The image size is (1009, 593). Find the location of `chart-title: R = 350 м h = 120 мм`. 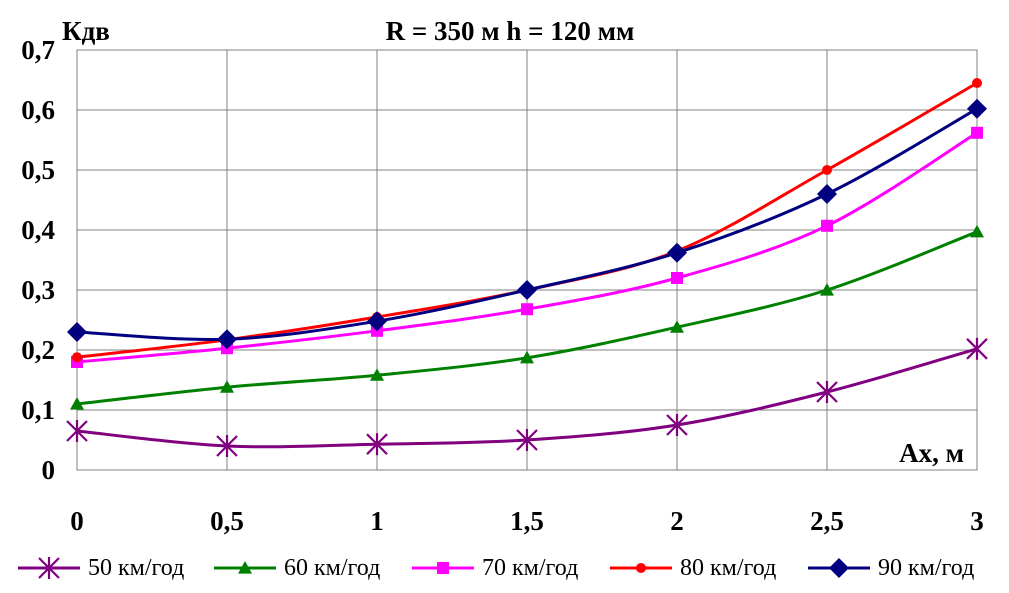

chart-title: R = 350 м h = 120 мм is located at coordinates (510, 31).